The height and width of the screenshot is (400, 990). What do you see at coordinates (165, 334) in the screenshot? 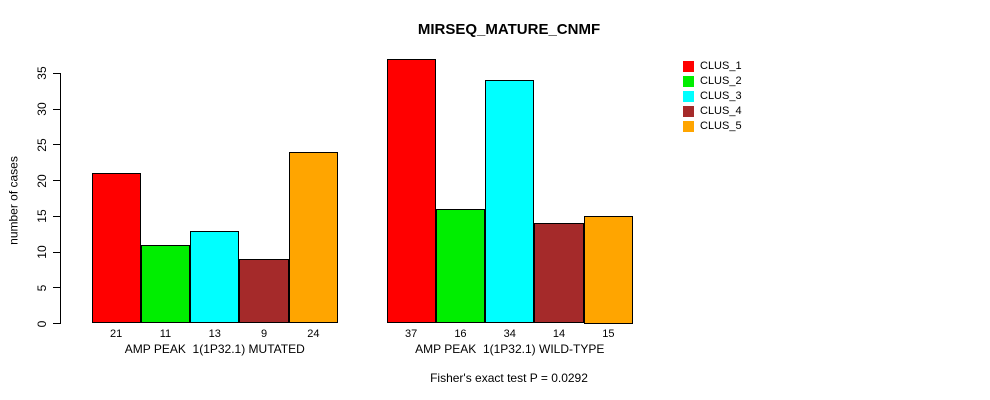
I see `bar-value-label: 11` at bounding box center [165, 334].